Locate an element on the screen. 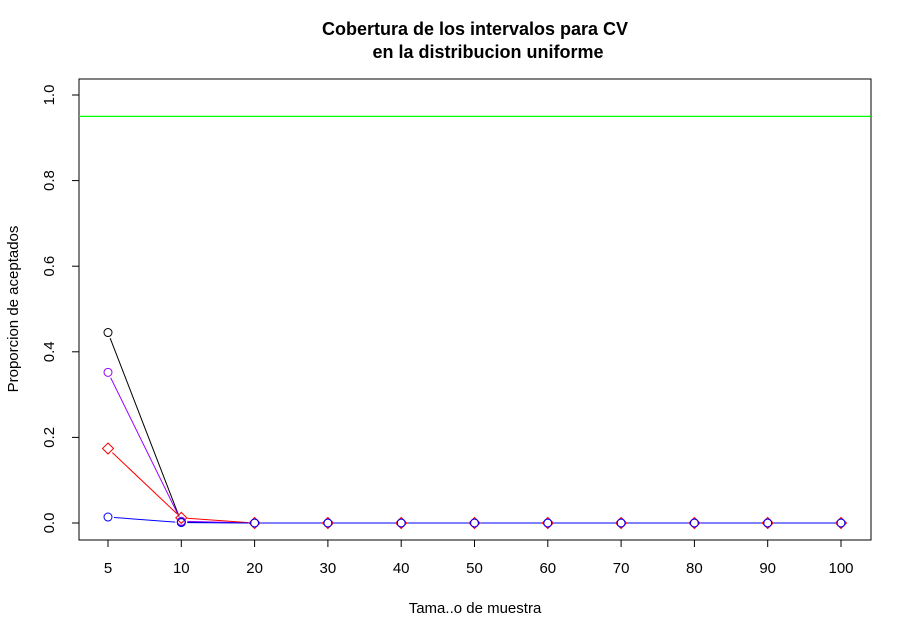  y-tick-label: 0.8 is located at coordinates (49, 180).